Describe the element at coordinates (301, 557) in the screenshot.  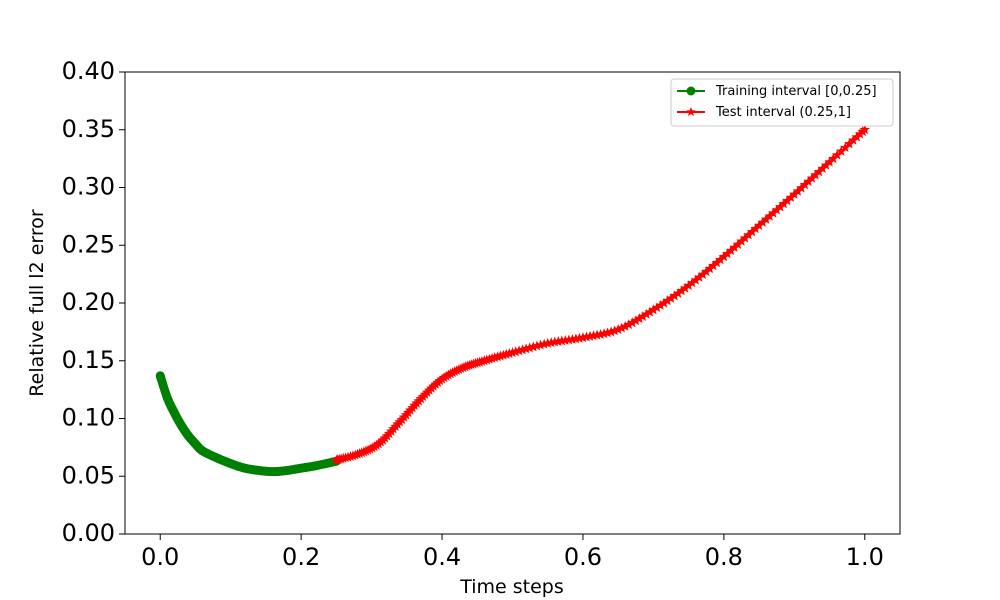
I see `x-tick-label: 0.2` at that location.